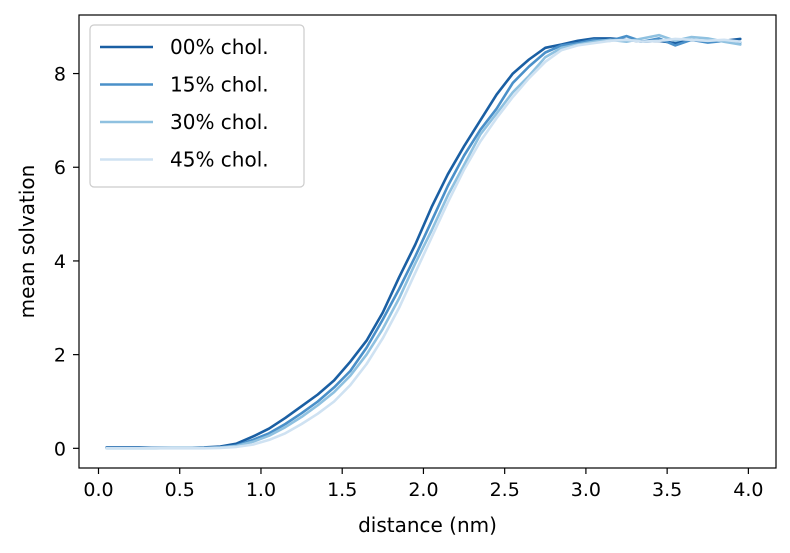 This screenshot has width=790, height=553. I want to click on legend-box, so click(197, 106).